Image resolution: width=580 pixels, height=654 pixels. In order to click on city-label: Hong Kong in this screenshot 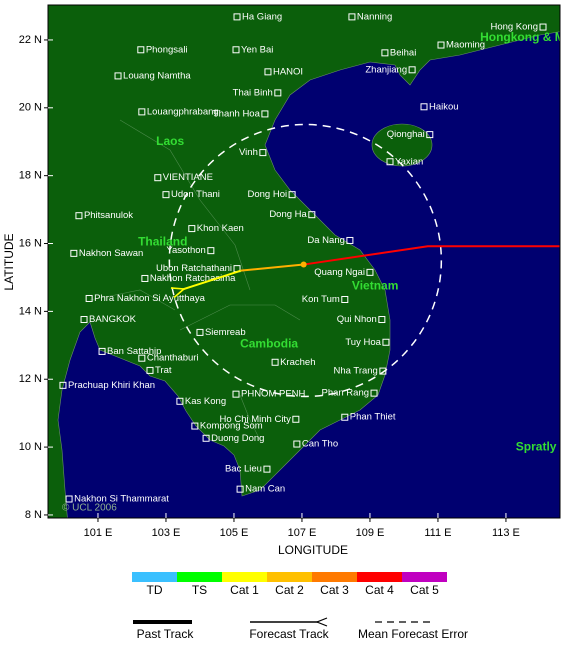, I will do `click(514, 27)`.